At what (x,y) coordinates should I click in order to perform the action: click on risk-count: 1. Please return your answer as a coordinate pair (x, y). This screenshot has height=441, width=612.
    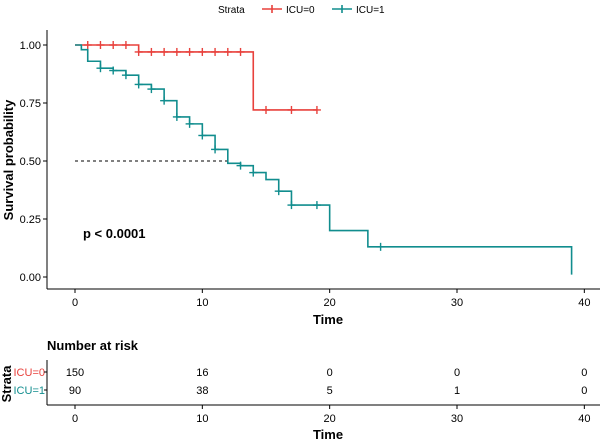
    Looking at the image, I should click on (457, 391).